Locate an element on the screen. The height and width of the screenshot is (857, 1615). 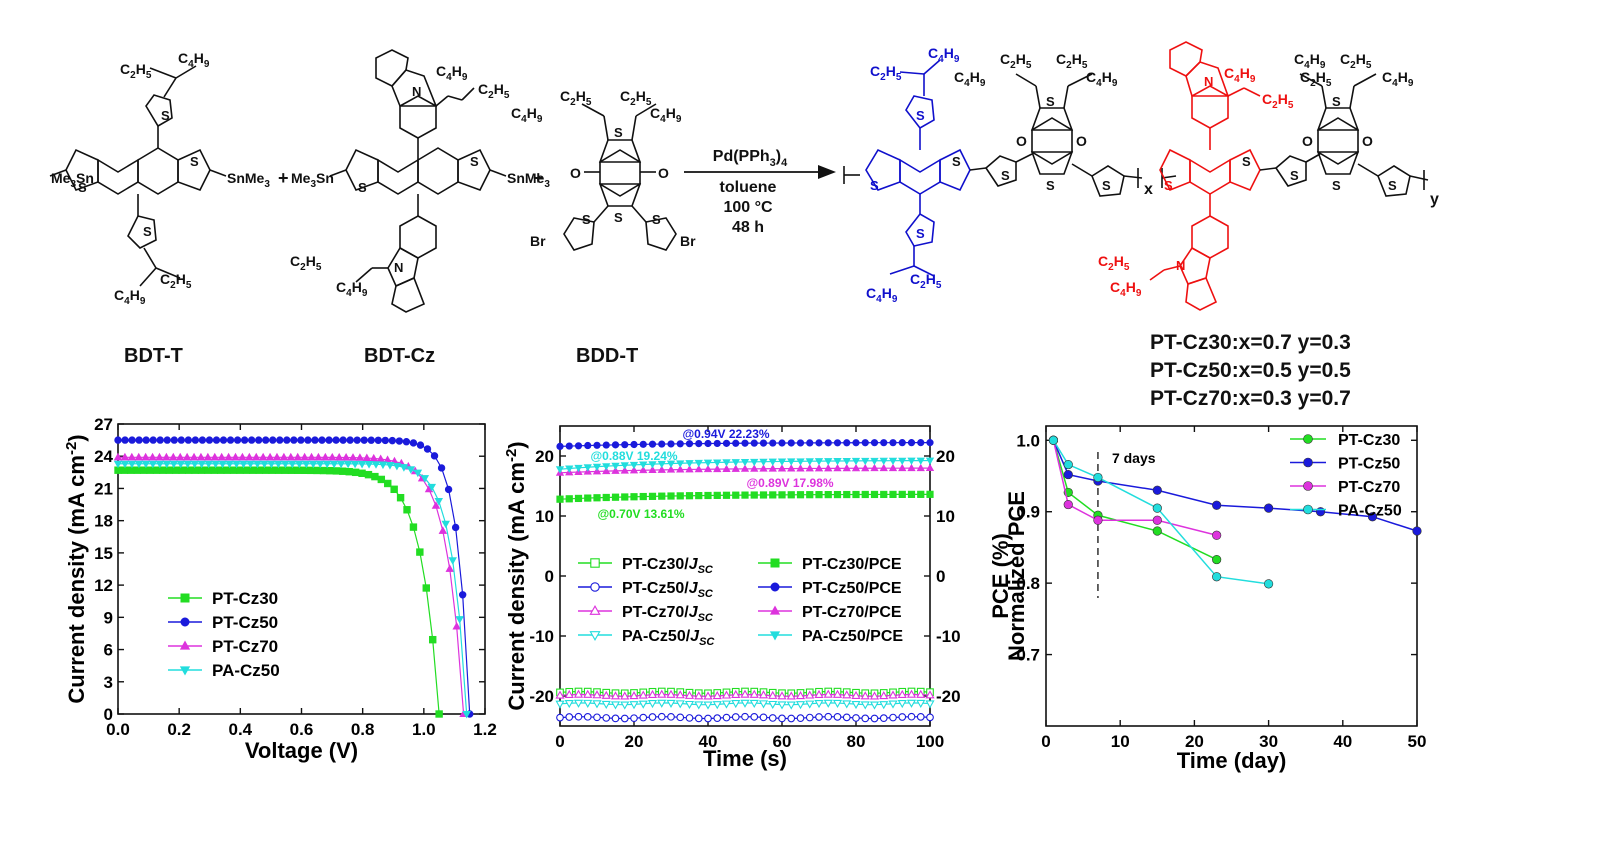
y-tick-label: 0.7 is located at coordinates (1028, 655).